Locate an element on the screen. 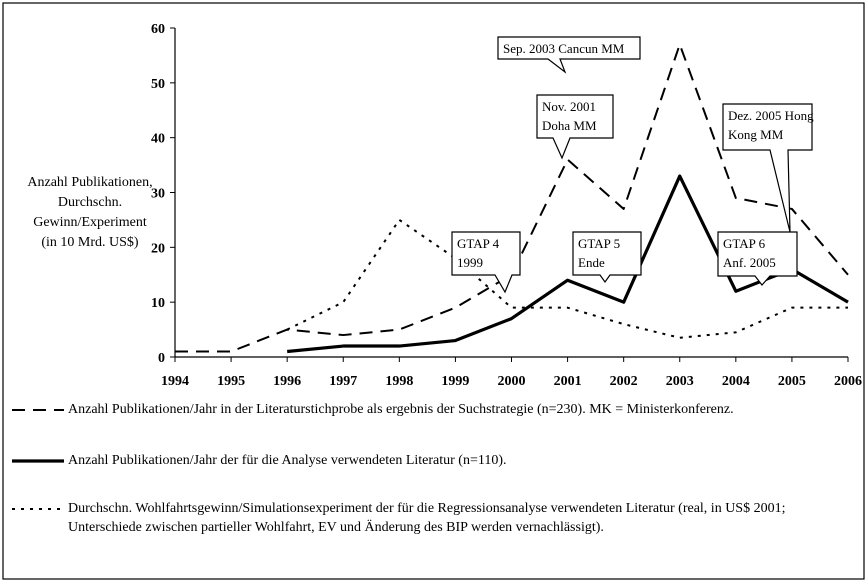 The width and height of the screenshot is (868, 583). x-tick-label: 2004 is located at coordinates (736, 381).